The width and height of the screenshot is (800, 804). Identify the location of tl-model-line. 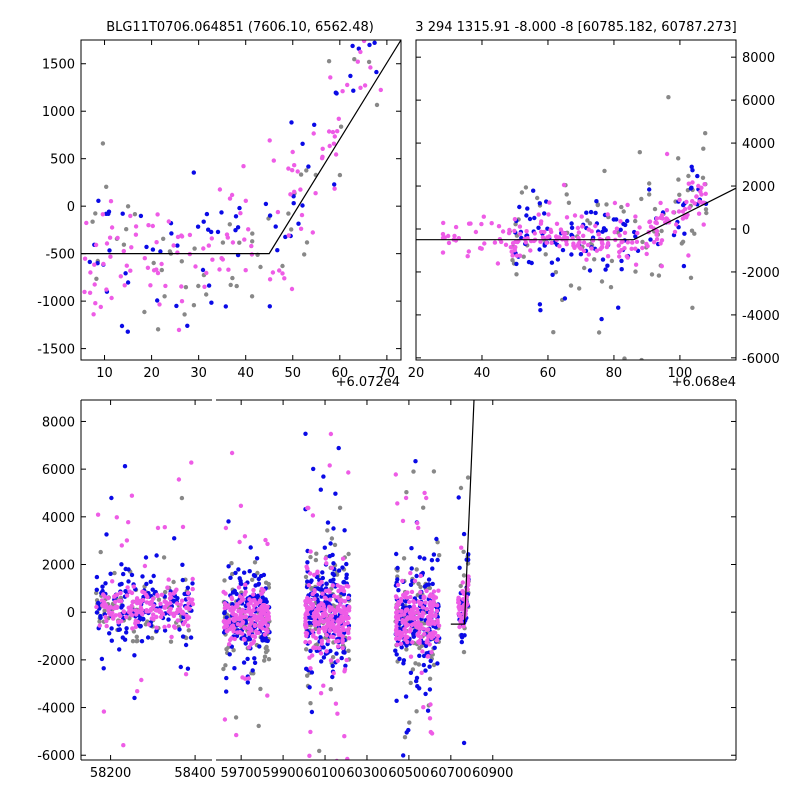
(241, 147).